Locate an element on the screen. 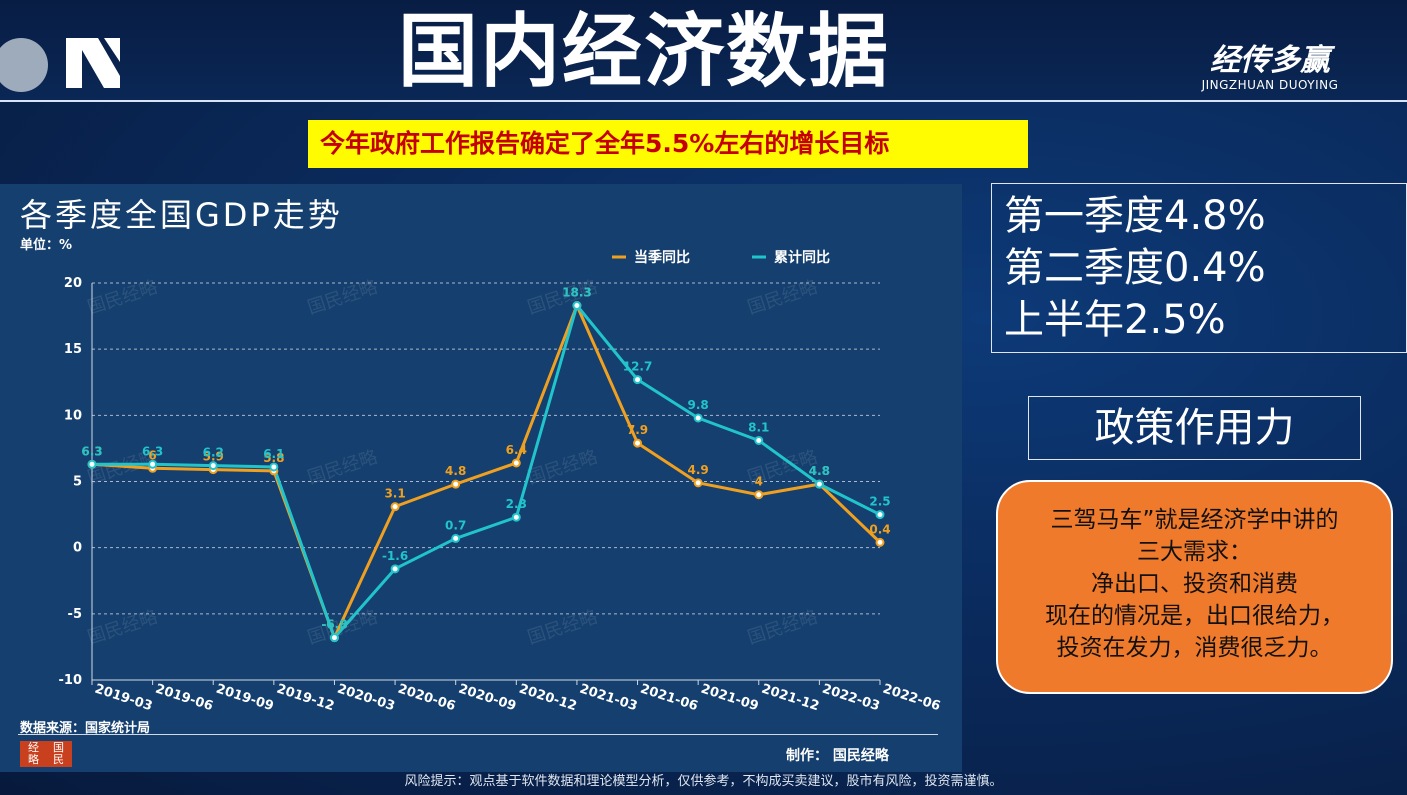 This screenshot has width=1407, height=795. stamp-char: 民 is located at coordinates (58, 759).